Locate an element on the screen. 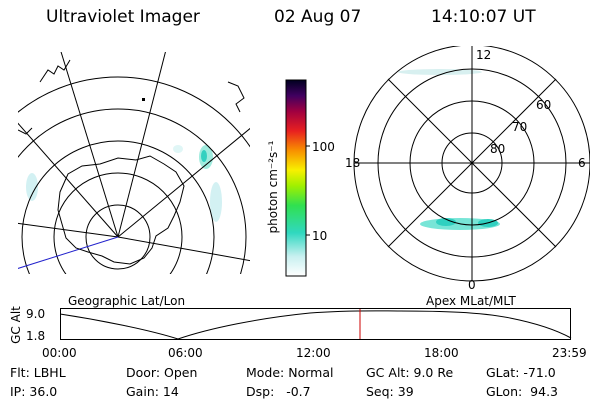 This screenshot has width=600, height=400. altitude-plot is located at coordinates (316, 324).